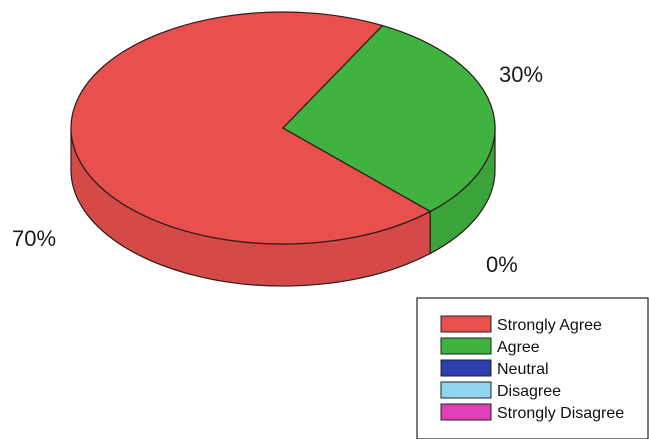 The width and height of the screenshot is (649, 439). What do you see at coordinates (518, 347) in the screenshot?
I see `legend-label-agree: Agree` at bounding box center [518, 347].